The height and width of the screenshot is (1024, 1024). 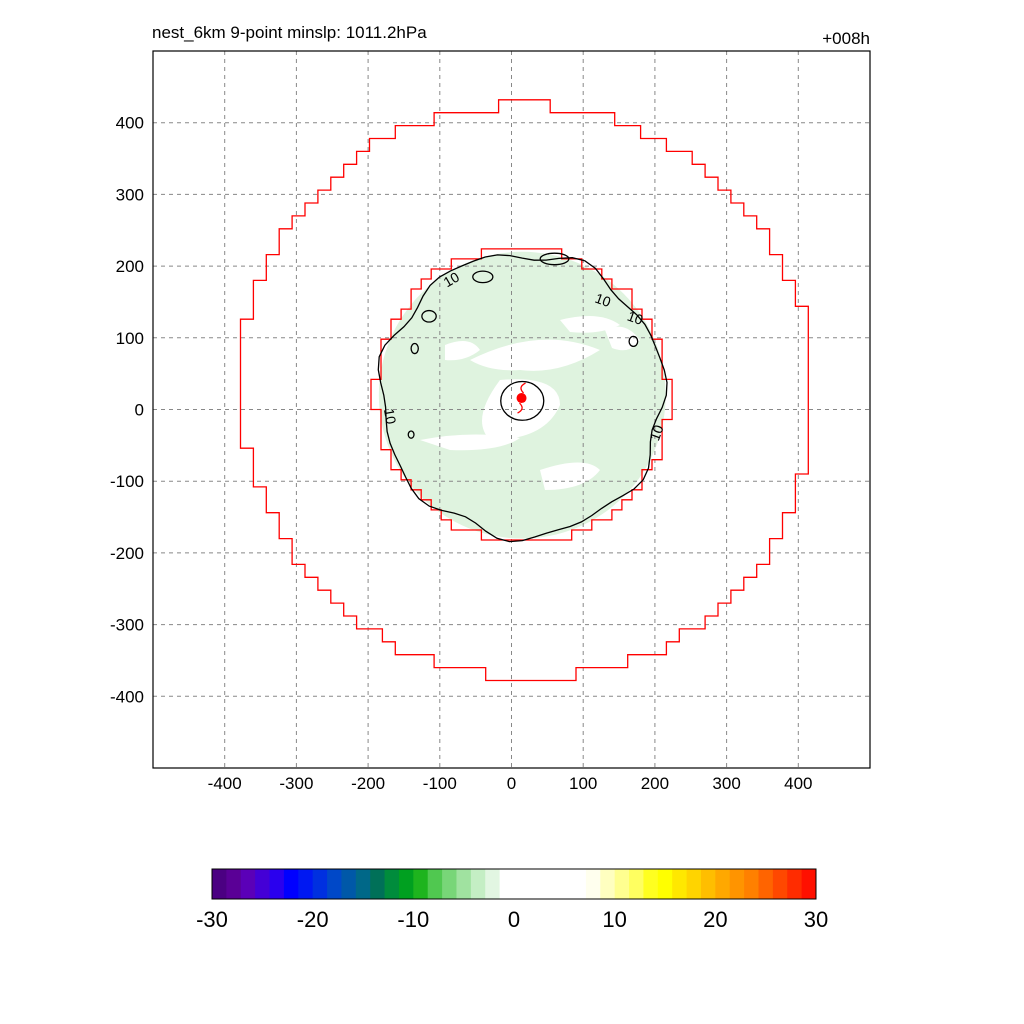 What do you see at coordinates (127, 553) in the screenshot?
I see `y-tick-label: -200` at bounding box center [127, 553].